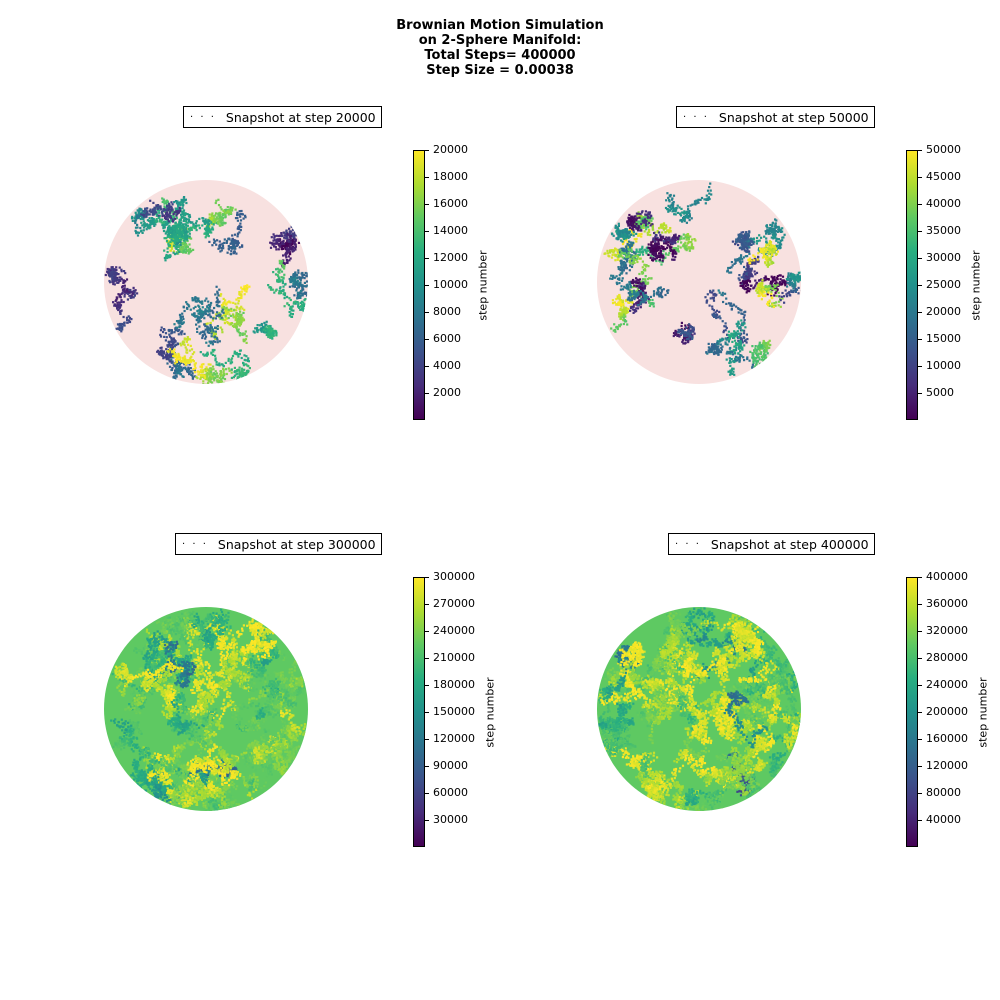  I want to click on title-line-3: Total Steps= 400000, so click(500, 55).